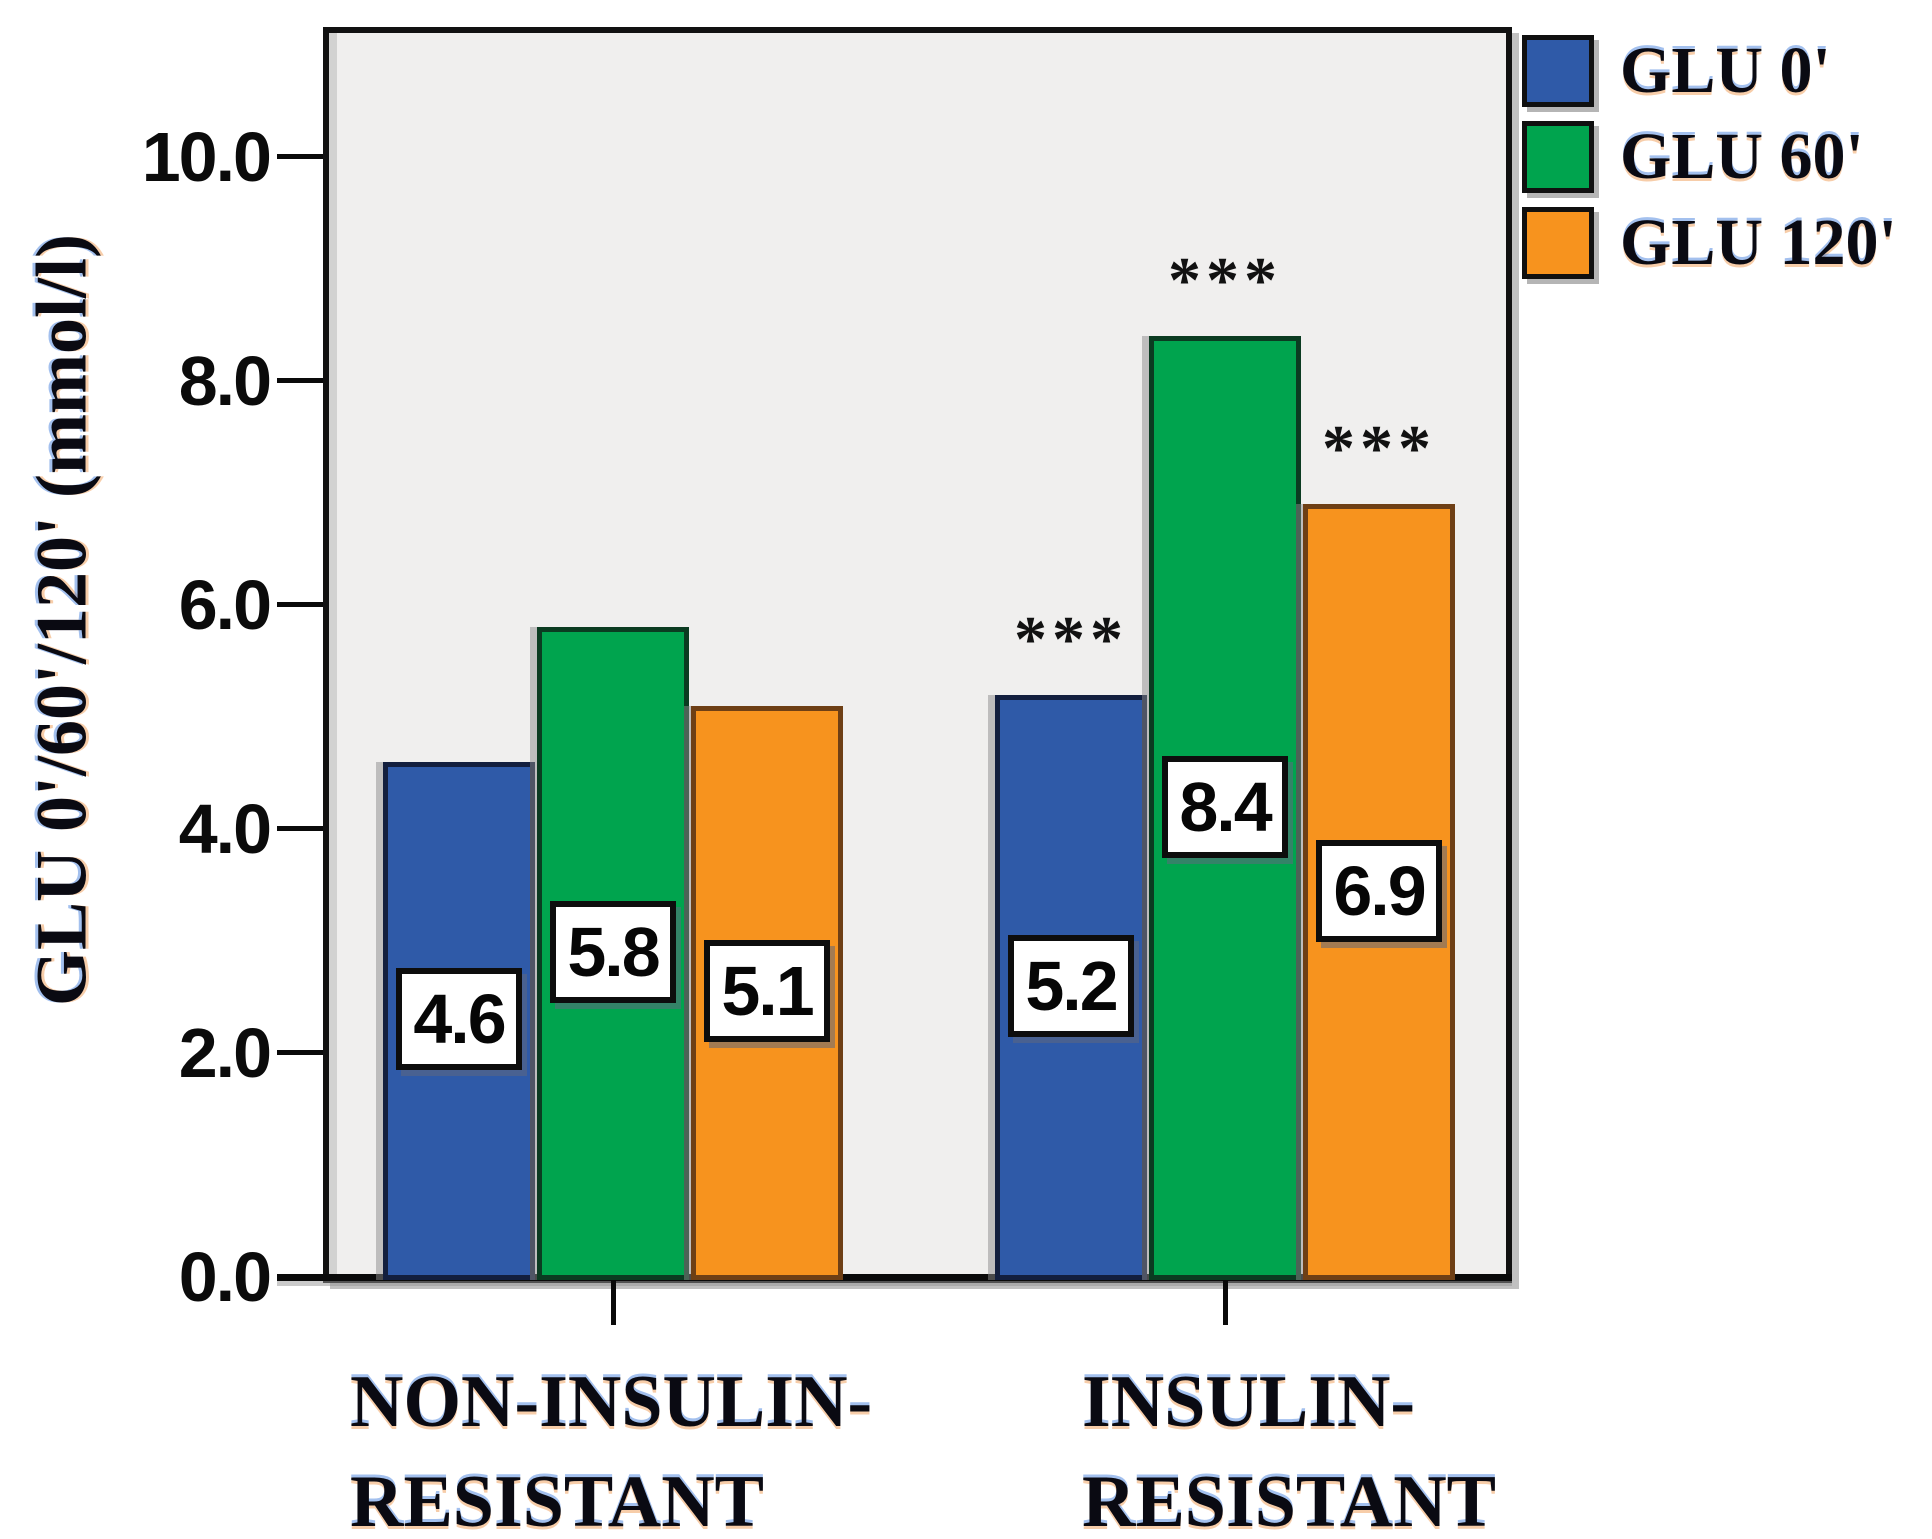 This screenshot has height=1539, width=1932. Describe the element at coordinates (1289, 1445) in the screenshot. I see `category-label-1: INSULIN- RESISTANT` at that location.